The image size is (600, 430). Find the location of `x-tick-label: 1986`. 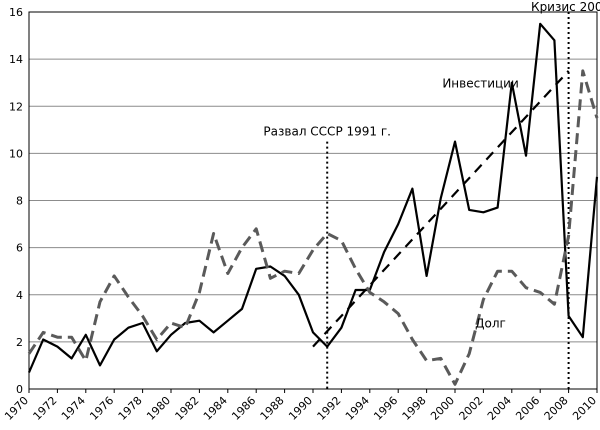

x-tick-label: 1986 is located at coordinates (243, 408).